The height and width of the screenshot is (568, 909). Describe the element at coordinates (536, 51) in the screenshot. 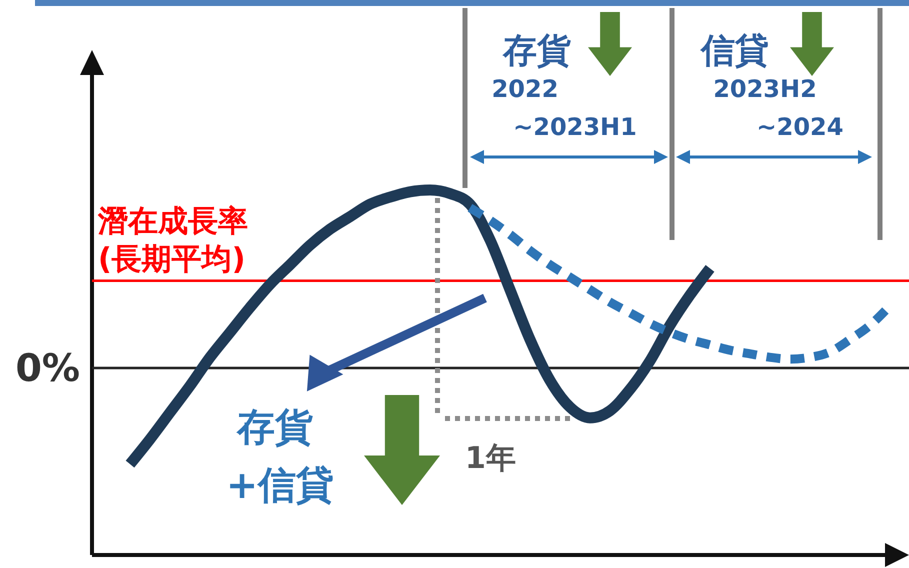

I see `text: 存貨` at that location.